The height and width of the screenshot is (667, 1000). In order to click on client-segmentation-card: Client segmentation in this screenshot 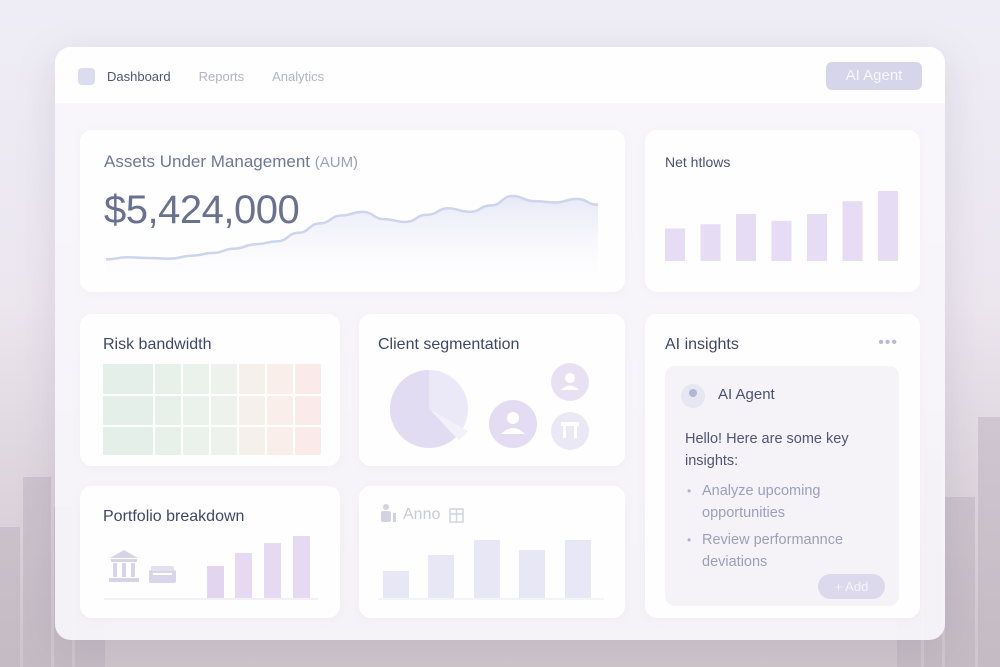, I will do `click(492, 390)`.